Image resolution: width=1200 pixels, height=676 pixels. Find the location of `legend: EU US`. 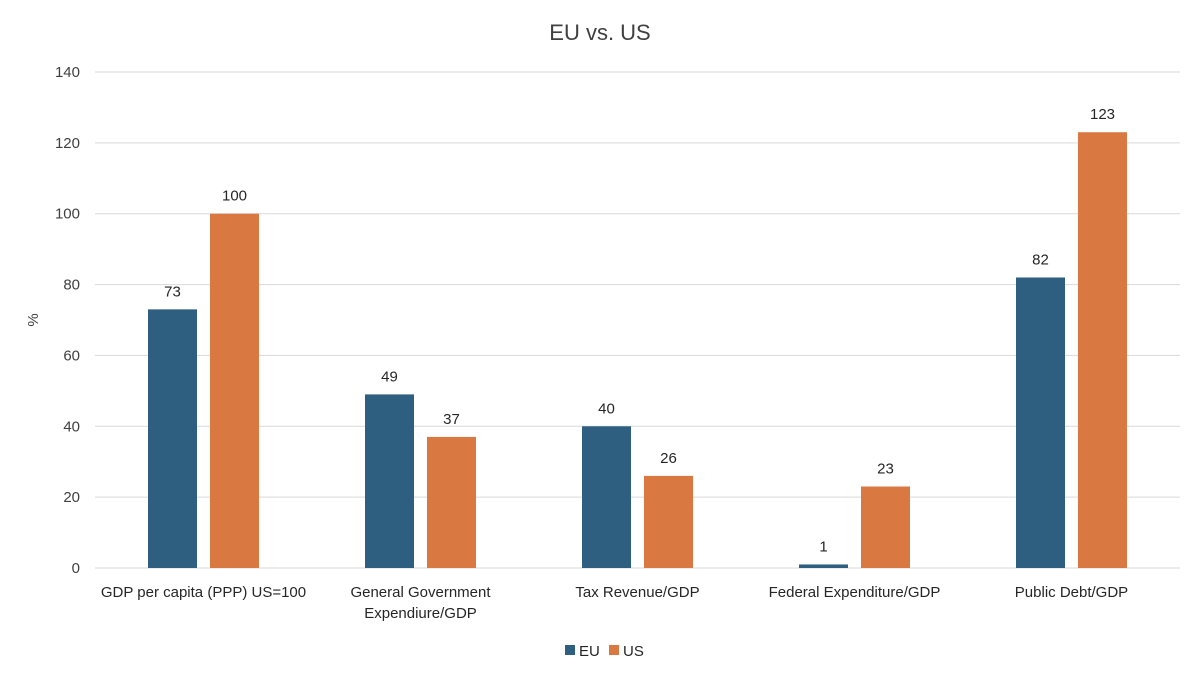

legend: EU US is located at coordinates (604, 651).